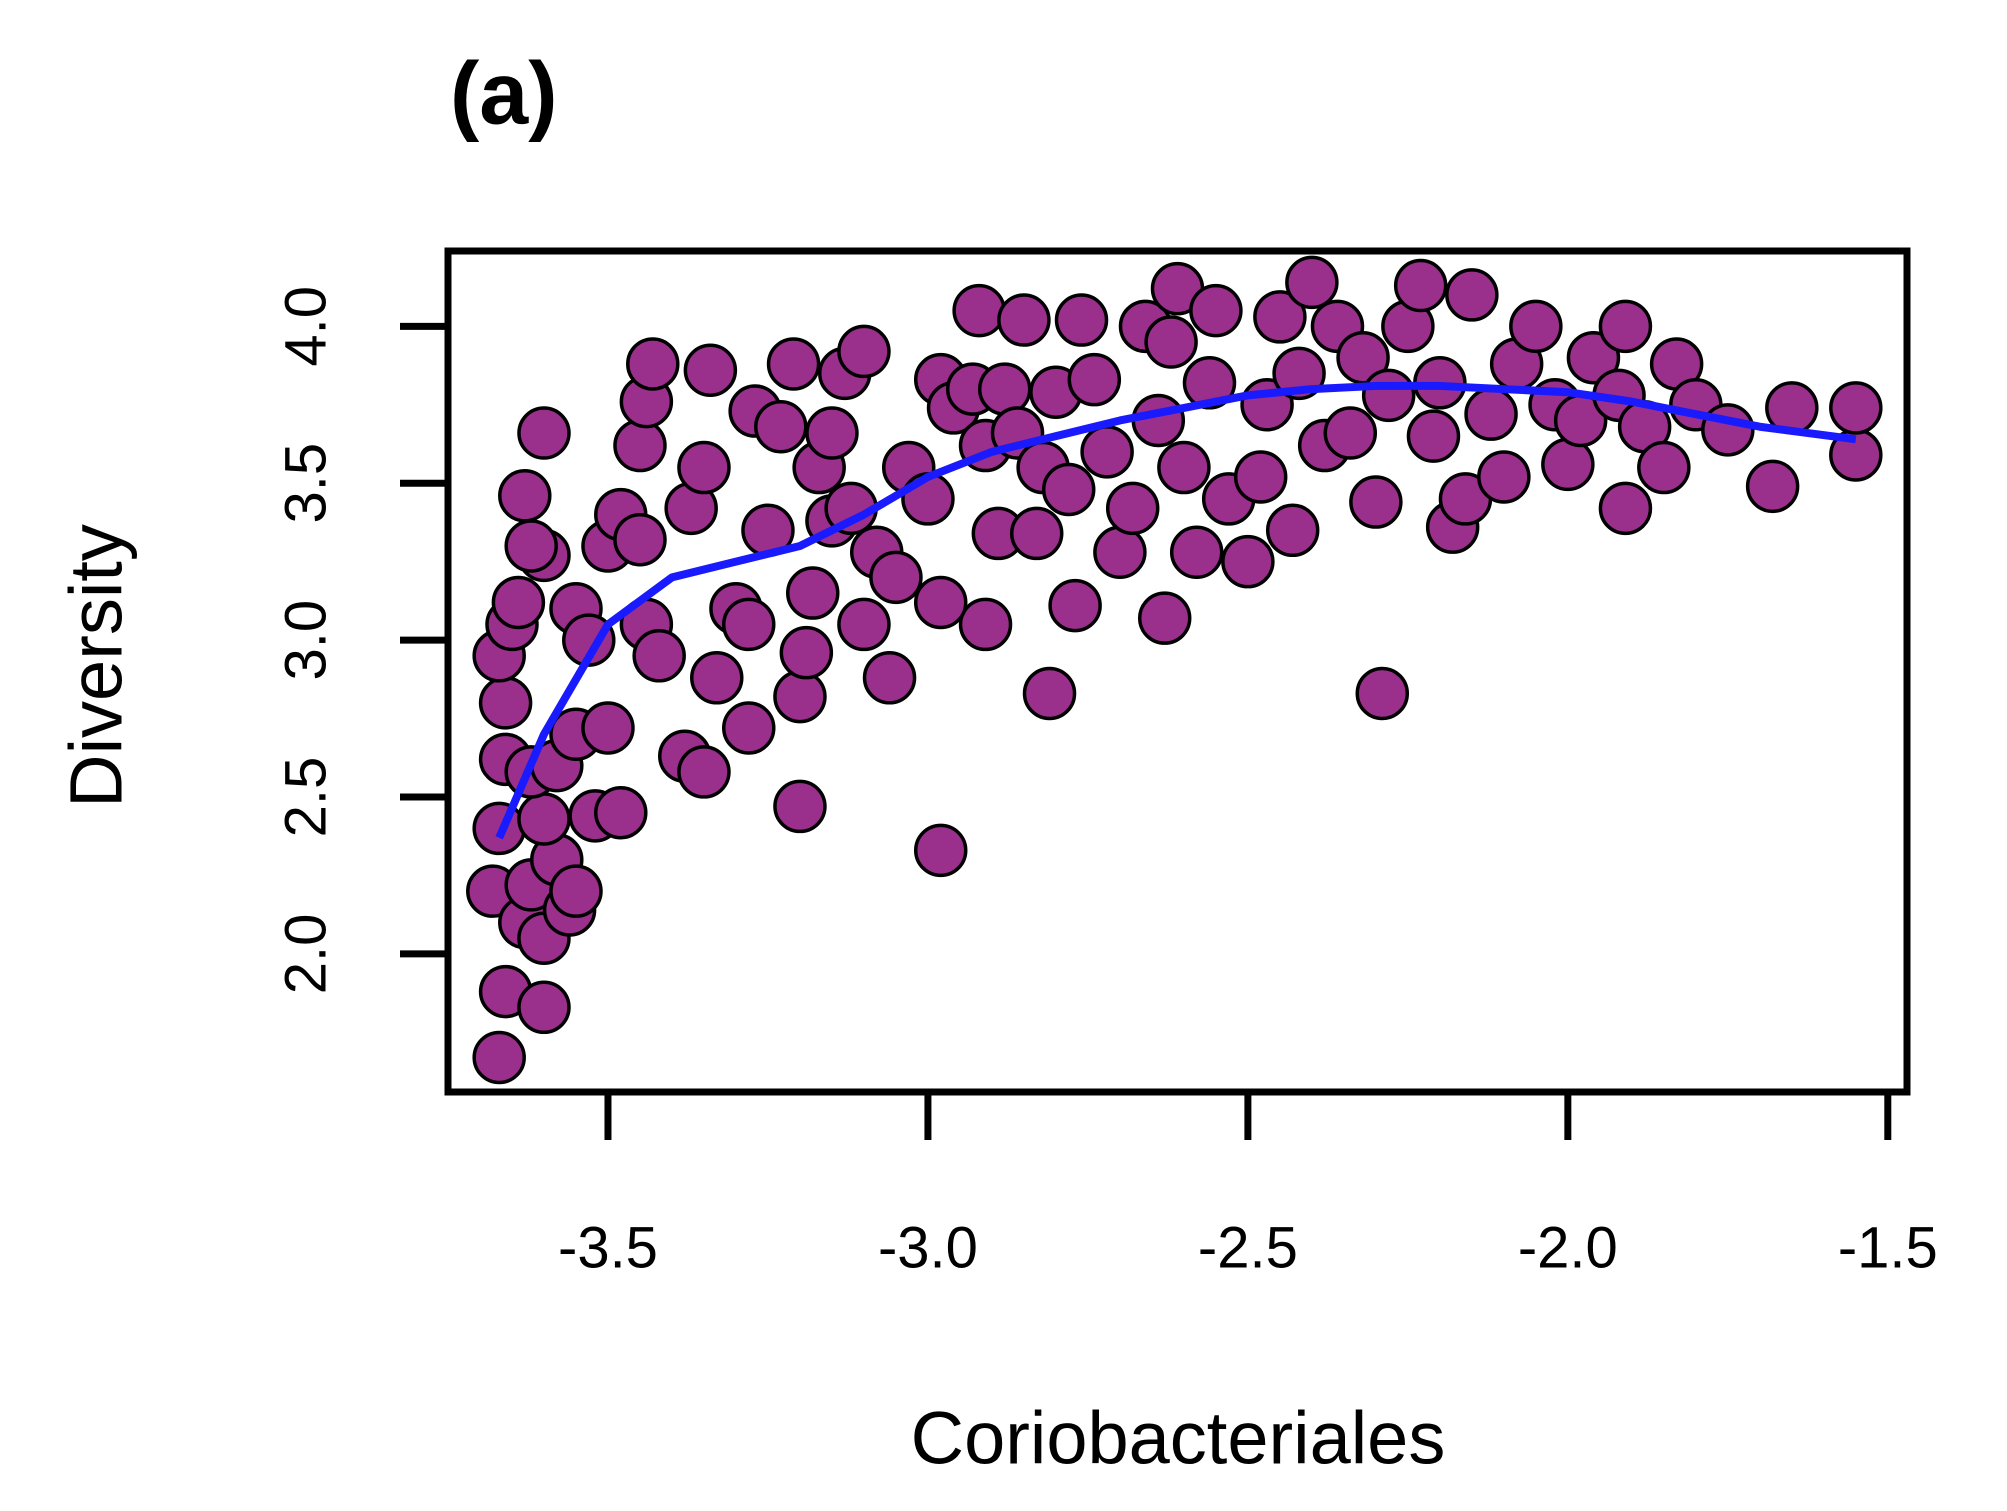 The width and height of the screenshot is (2007, 1511). I want to click on x-tick-label: -1.5, so click(1888, 1247).